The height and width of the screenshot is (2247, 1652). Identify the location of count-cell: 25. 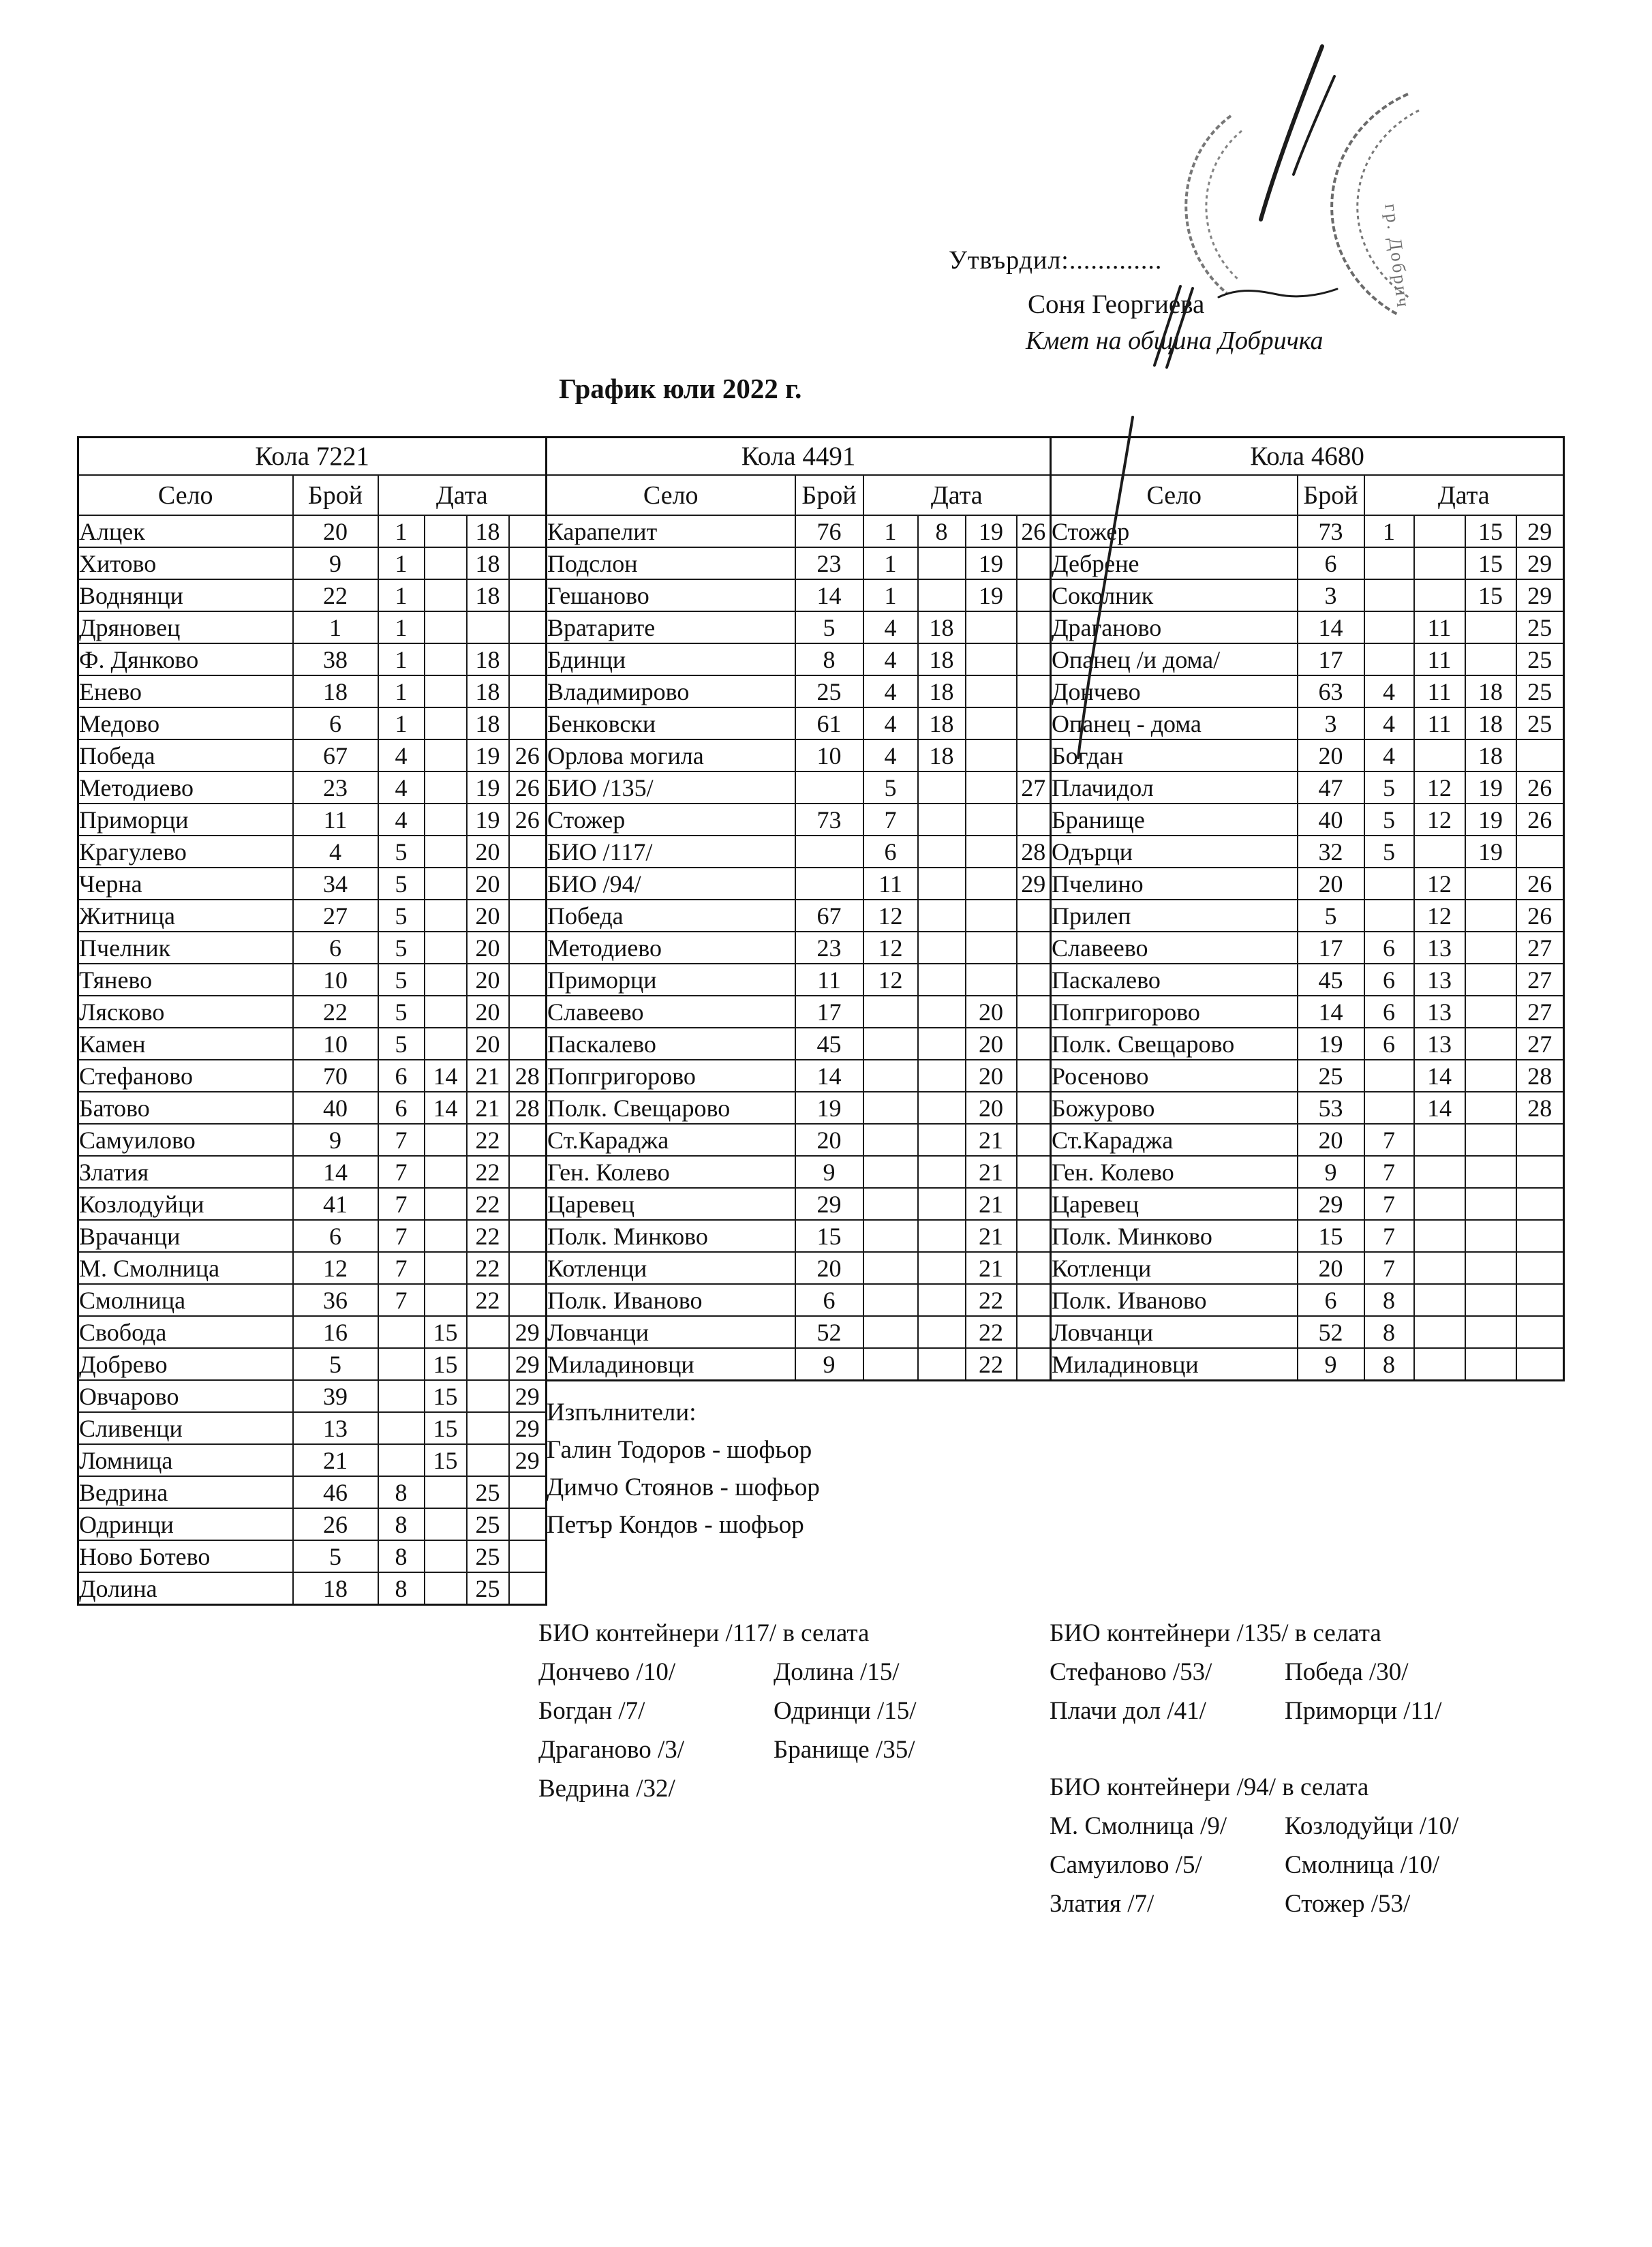
(1330, 1075).